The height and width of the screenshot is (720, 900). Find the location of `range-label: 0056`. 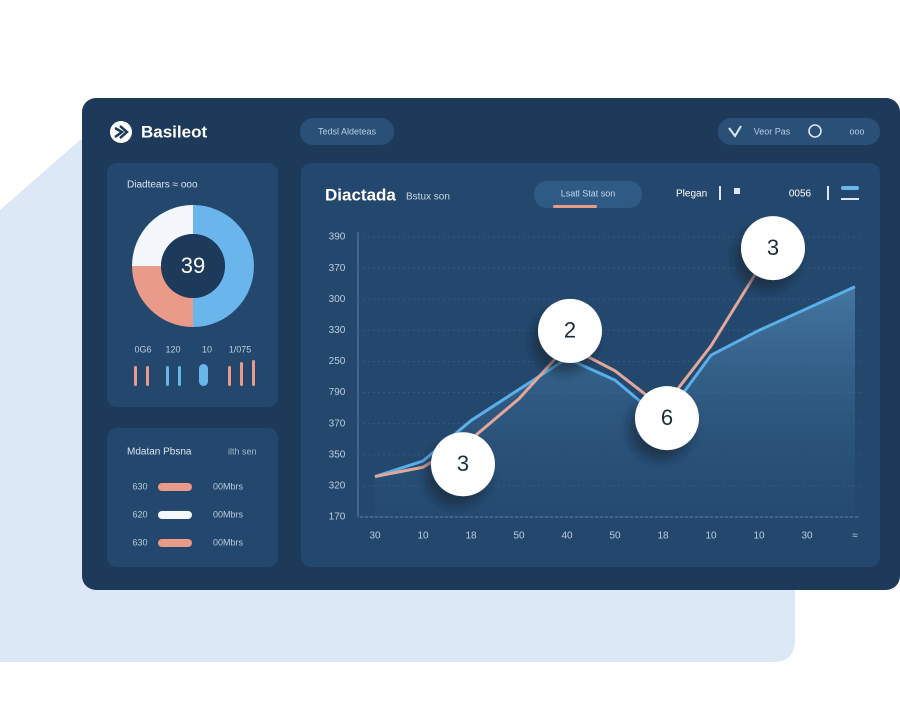

range-label: 0056 is located at coordinates (800, 194).